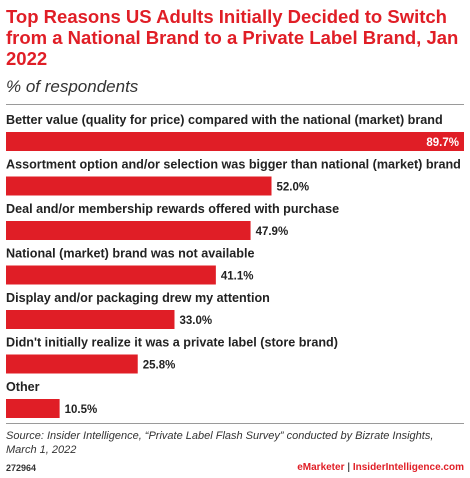  I want to click on bottom-divider, so click(235, 423).